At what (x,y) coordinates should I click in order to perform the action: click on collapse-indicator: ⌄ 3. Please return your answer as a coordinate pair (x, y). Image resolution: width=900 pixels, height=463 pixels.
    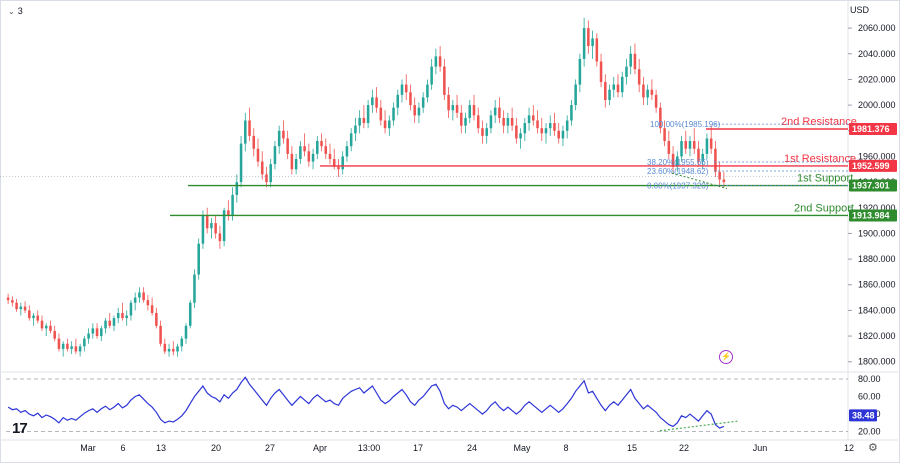
    Looking at the image, I should click on (15, 11).